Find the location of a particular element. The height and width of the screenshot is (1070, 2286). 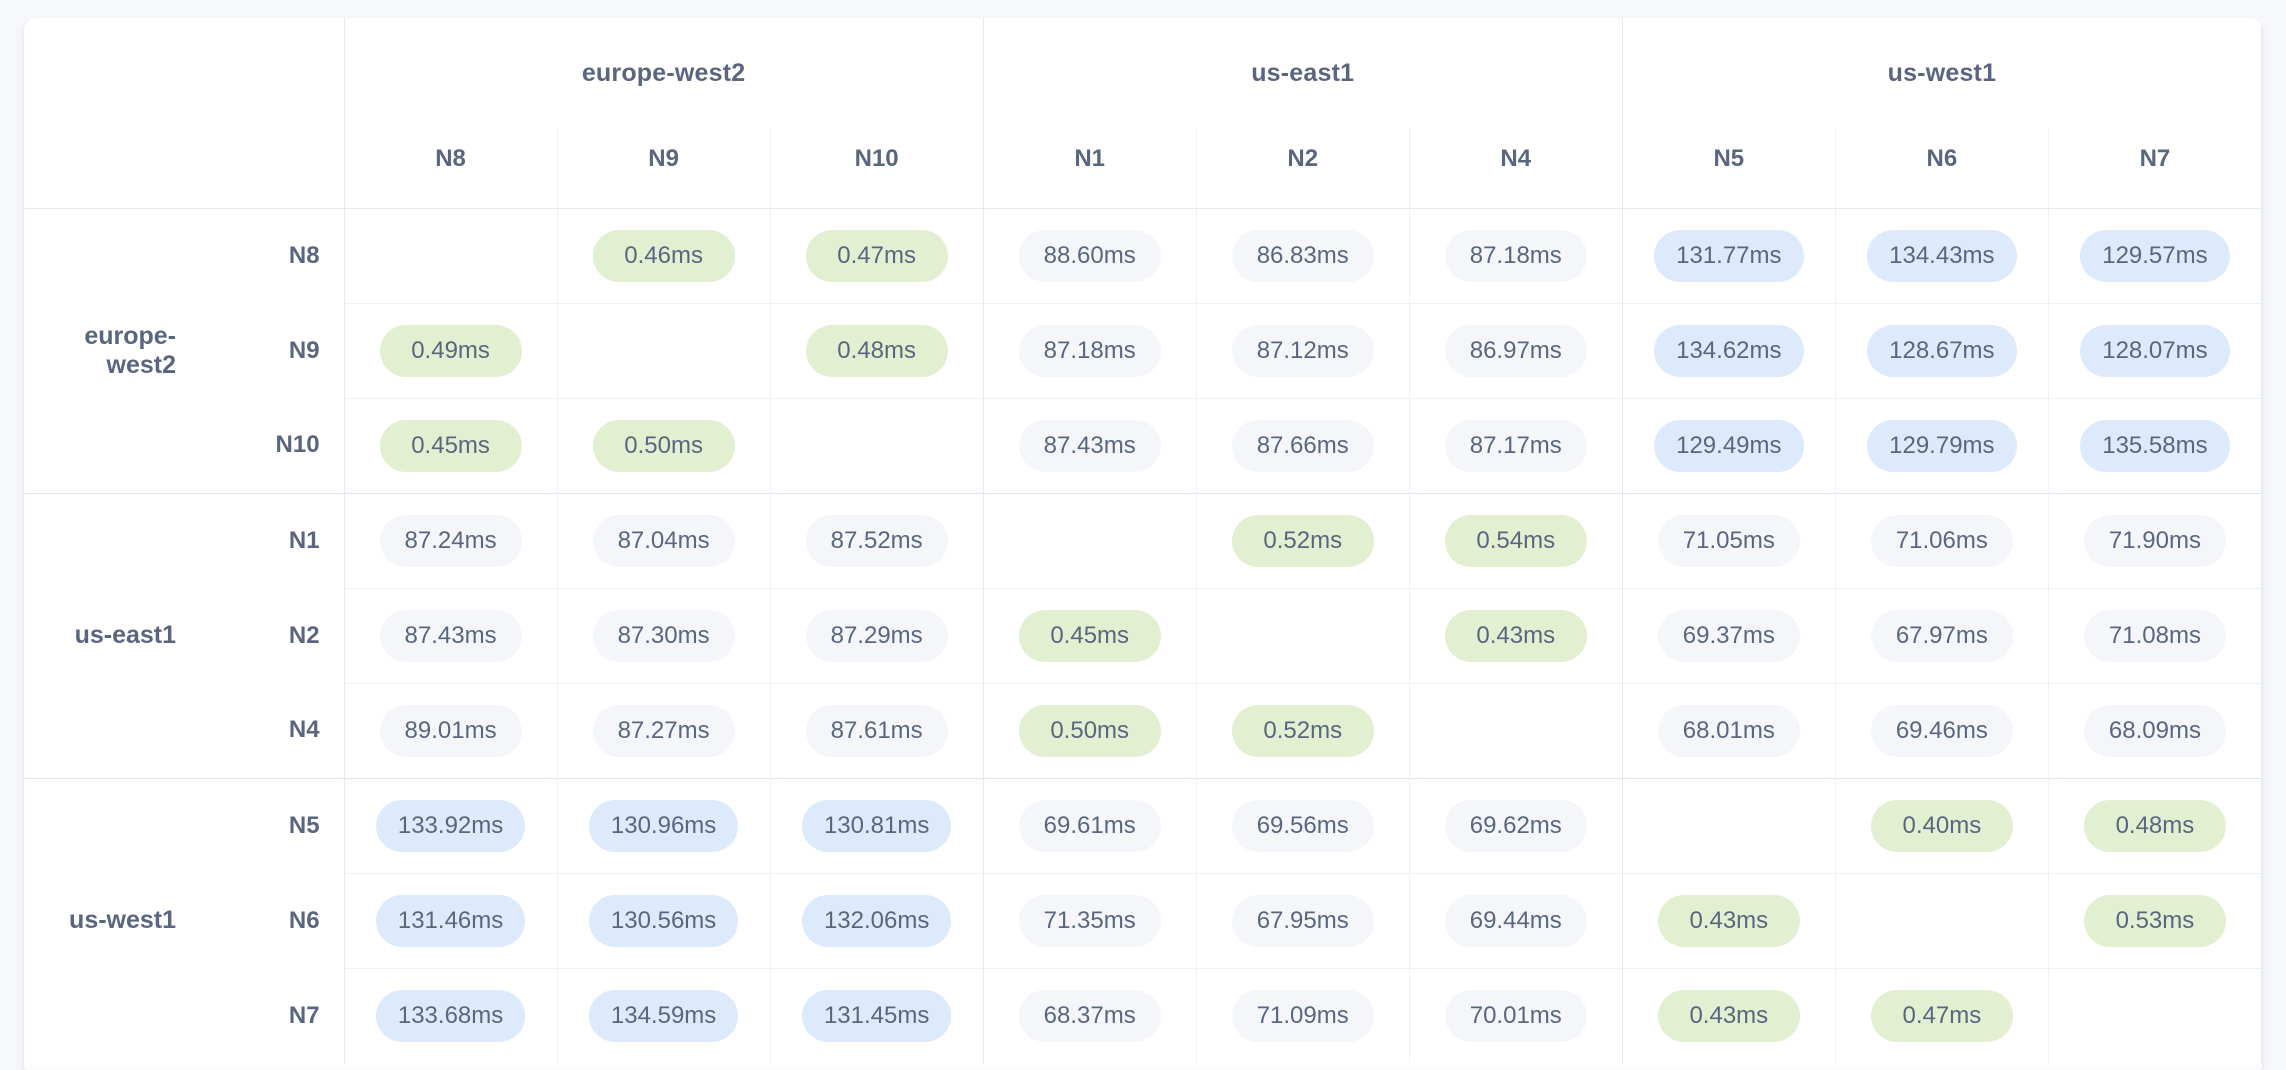

latency-cell-N6-N5: 0.43ms is located at coordinates (1728, 920).